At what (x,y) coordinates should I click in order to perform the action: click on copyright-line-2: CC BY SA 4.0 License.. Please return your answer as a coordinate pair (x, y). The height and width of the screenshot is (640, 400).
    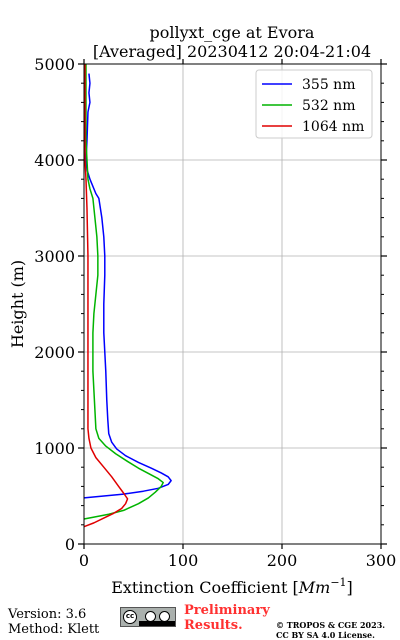
    Looking at the image, I should click on (325, 635).